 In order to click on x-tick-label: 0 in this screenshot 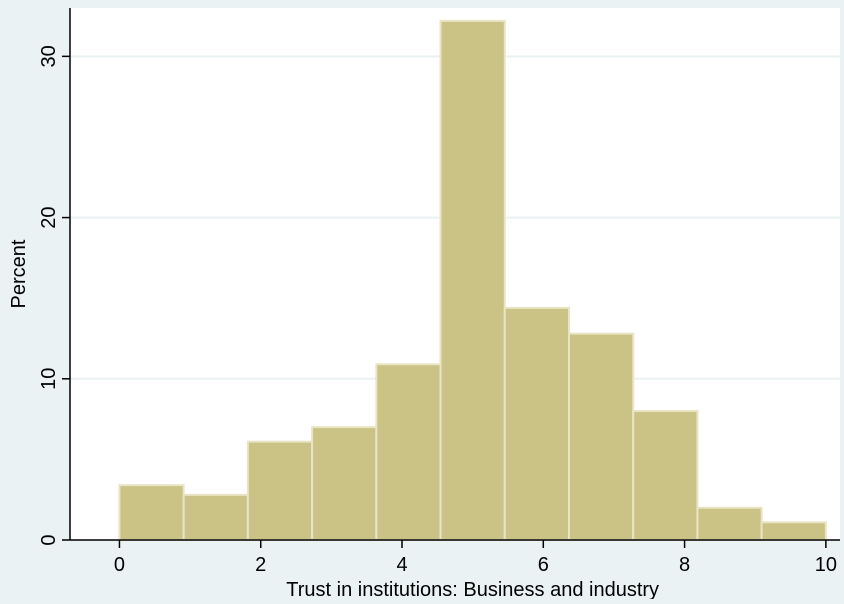, I will do `click(119, 565)`.